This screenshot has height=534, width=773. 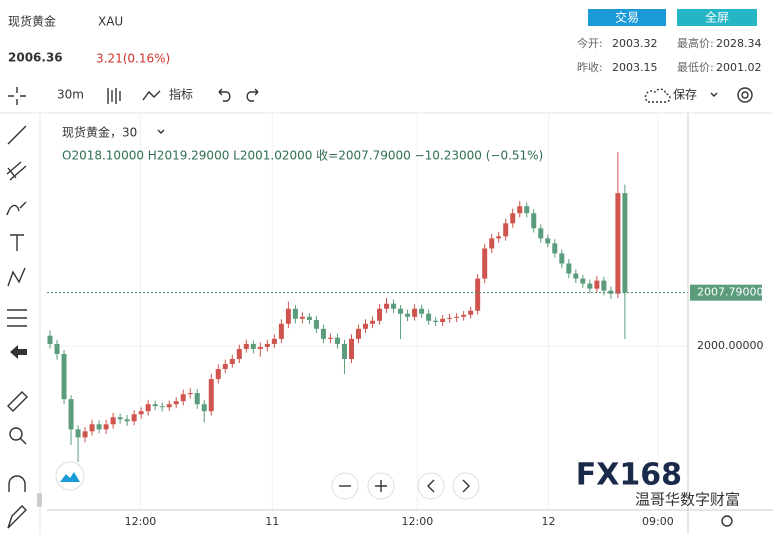 What do you see at coordinates (151, 95) in the screenshot?
I see `indicator-icon` at bounding box center [151, 95].